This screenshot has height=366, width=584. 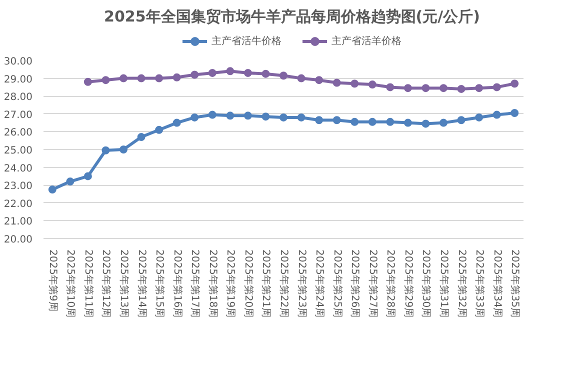 What do you see at coordinates (18, 115) in the screenshot?
I see `y-tick-label: 27.00` at bounding box center [18, 115].